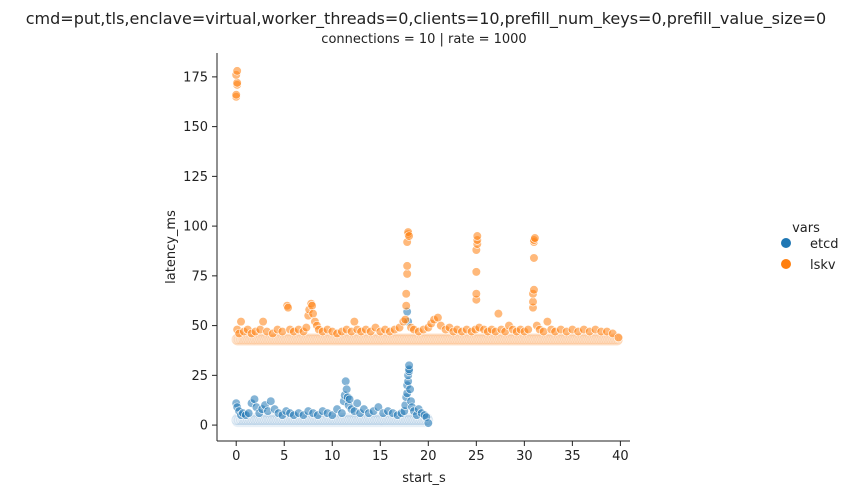 This screenshot has width=852, height=495. Describe the element at coordinates (195, 77) in the screenshot. I see `y-tick-label: 175` at that location.